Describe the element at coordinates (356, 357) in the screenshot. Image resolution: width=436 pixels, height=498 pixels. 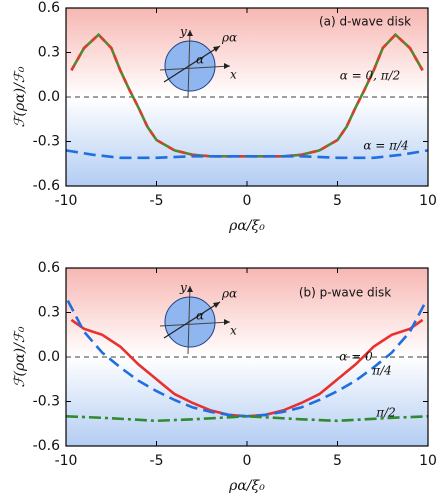
I see `series-label: α = 0` at that location.